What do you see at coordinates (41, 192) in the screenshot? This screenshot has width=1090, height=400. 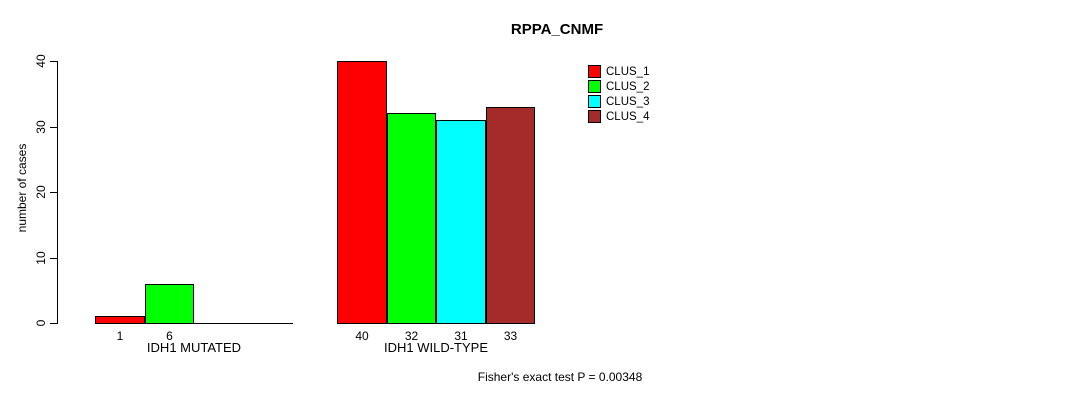 I see `y-tick-label: 20` at bounding box center [41, 192].